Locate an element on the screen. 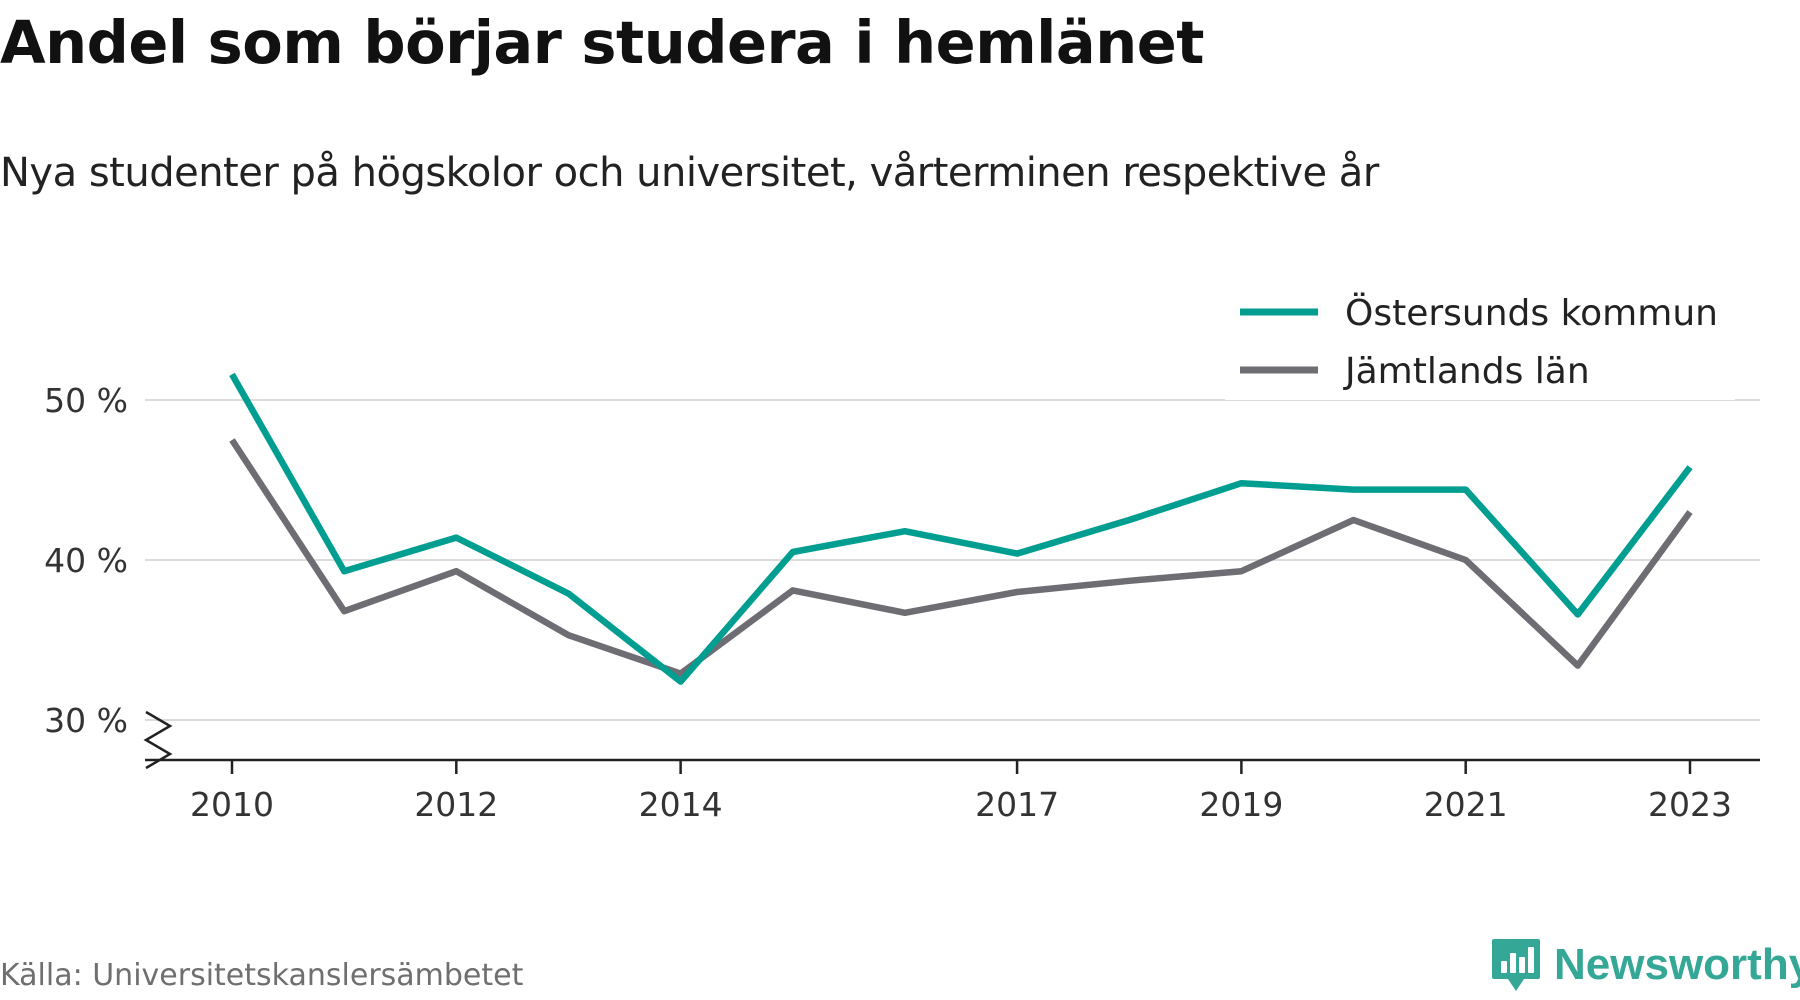 The image size is (1800, 1000). y-tick-label: 50 % is located at coordinates (86, 400).